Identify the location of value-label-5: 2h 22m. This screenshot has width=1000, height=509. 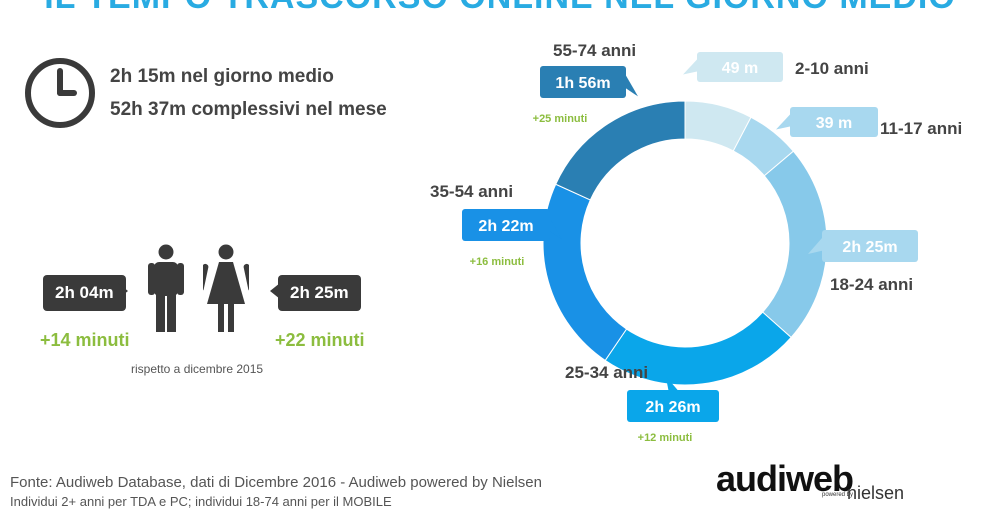
(505, 226).